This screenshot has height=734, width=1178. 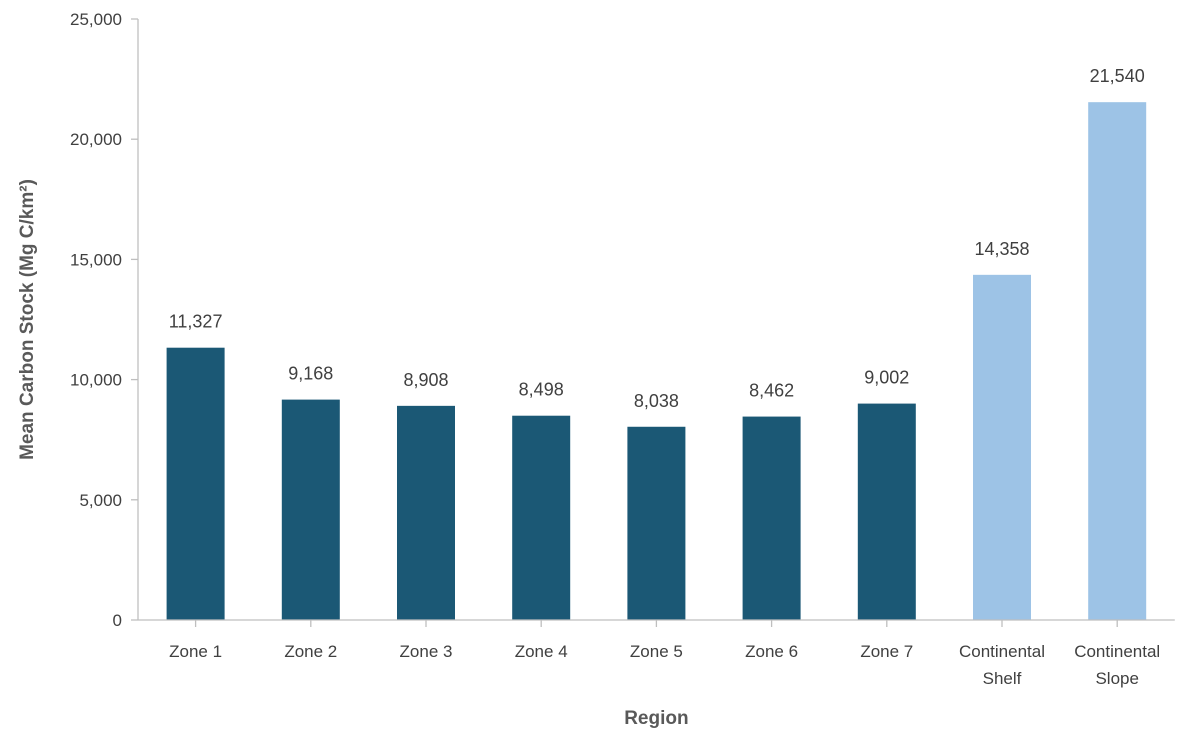 I want to click on x-category-label: Zone 3, so click(x=426, y=651).